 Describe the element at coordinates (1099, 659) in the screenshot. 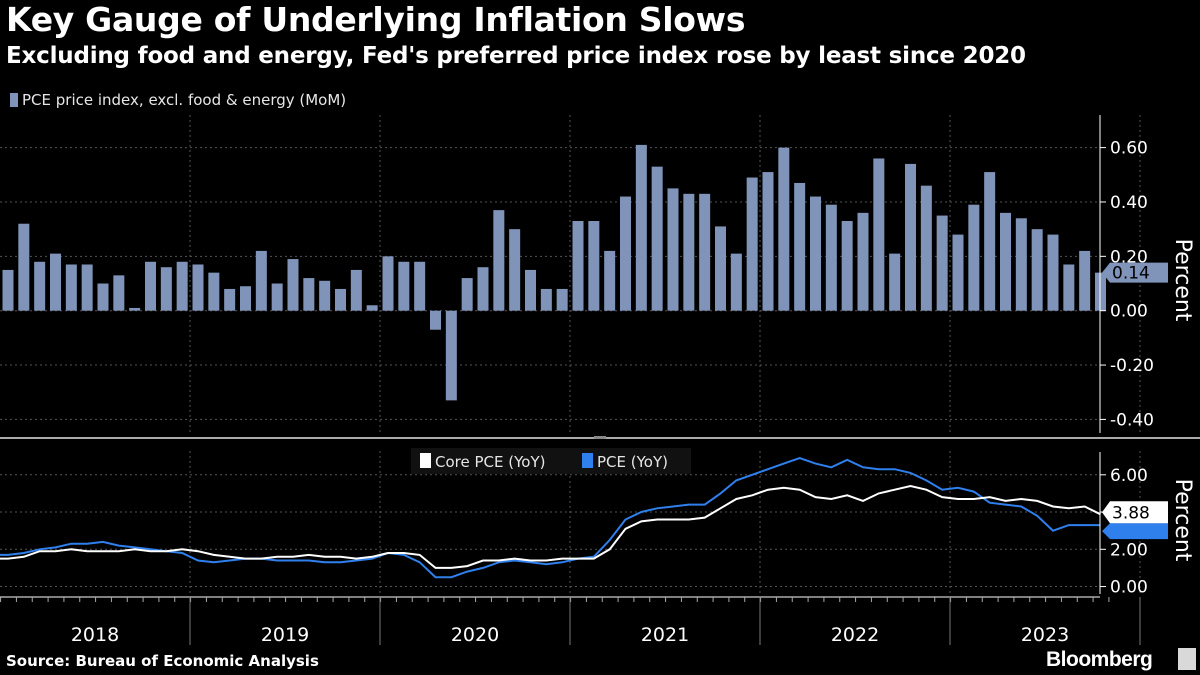

I see `bloomberg-logo: Bloomberg` at that location.